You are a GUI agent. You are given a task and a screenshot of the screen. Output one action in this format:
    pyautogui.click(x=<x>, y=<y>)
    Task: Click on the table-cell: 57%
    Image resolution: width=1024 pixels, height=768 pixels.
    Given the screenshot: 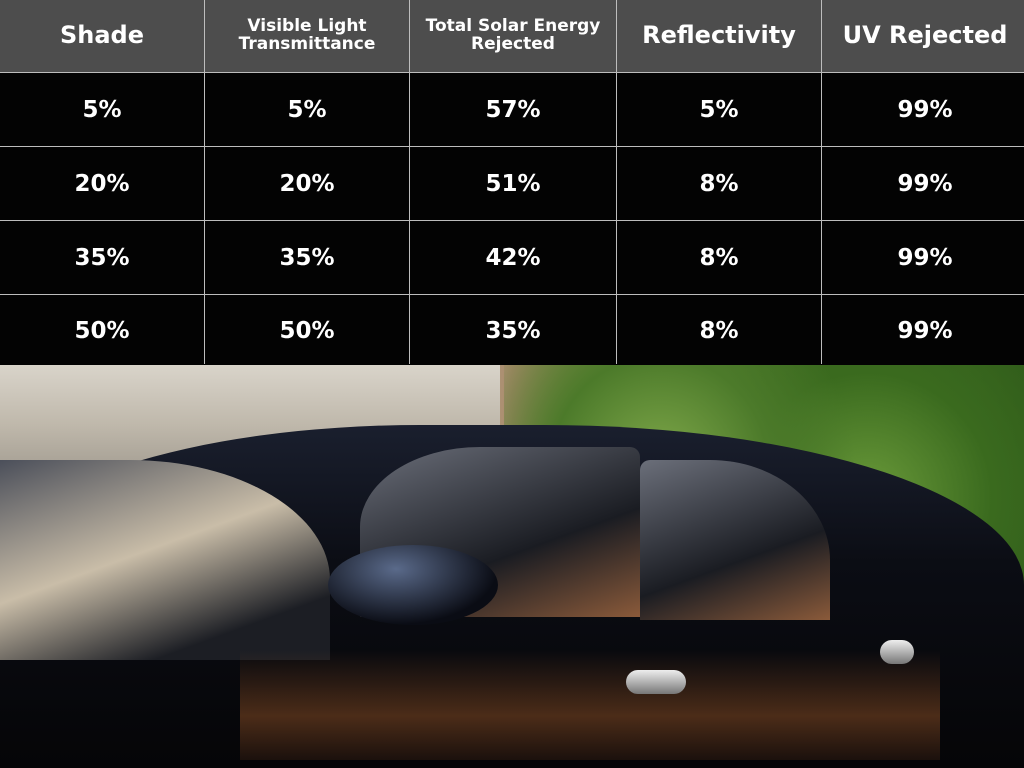 What is the action you would take?
    pyautogui.click(x=513, y=109)
    